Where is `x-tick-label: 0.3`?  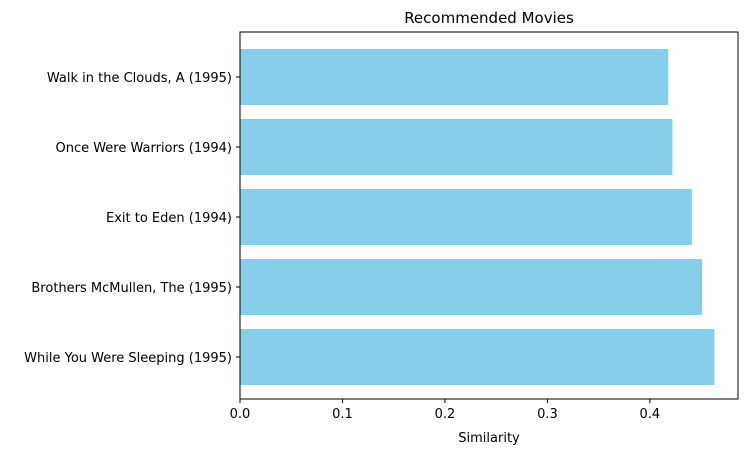
x-tick-label: 0.3 is located at coordinates (547, 414).